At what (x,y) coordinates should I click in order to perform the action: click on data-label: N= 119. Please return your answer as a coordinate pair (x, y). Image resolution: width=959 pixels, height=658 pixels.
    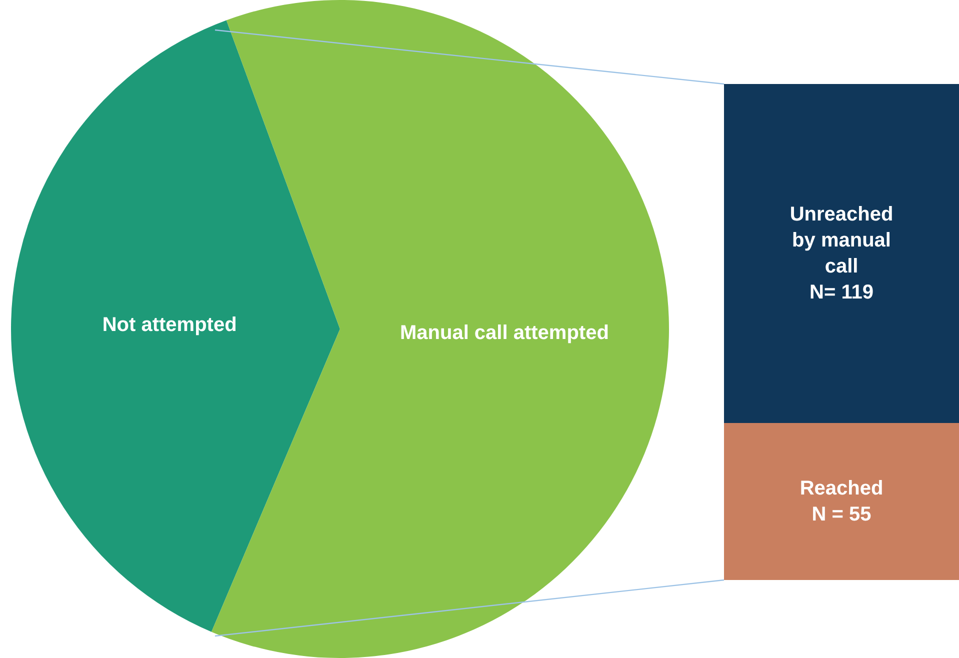
    Looking at the image, I should click on (842, 293).